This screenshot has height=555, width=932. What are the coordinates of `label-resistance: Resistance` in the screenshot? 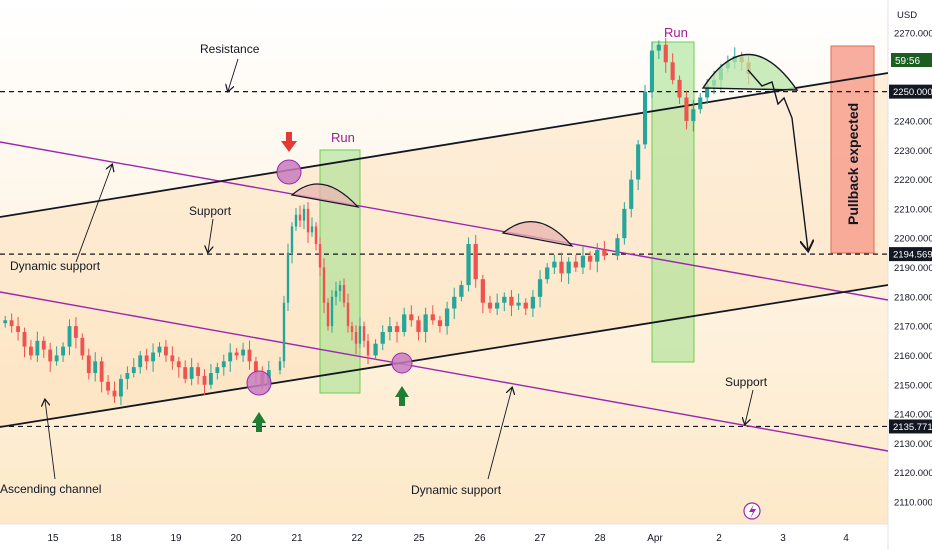 It's located at (230, 49).